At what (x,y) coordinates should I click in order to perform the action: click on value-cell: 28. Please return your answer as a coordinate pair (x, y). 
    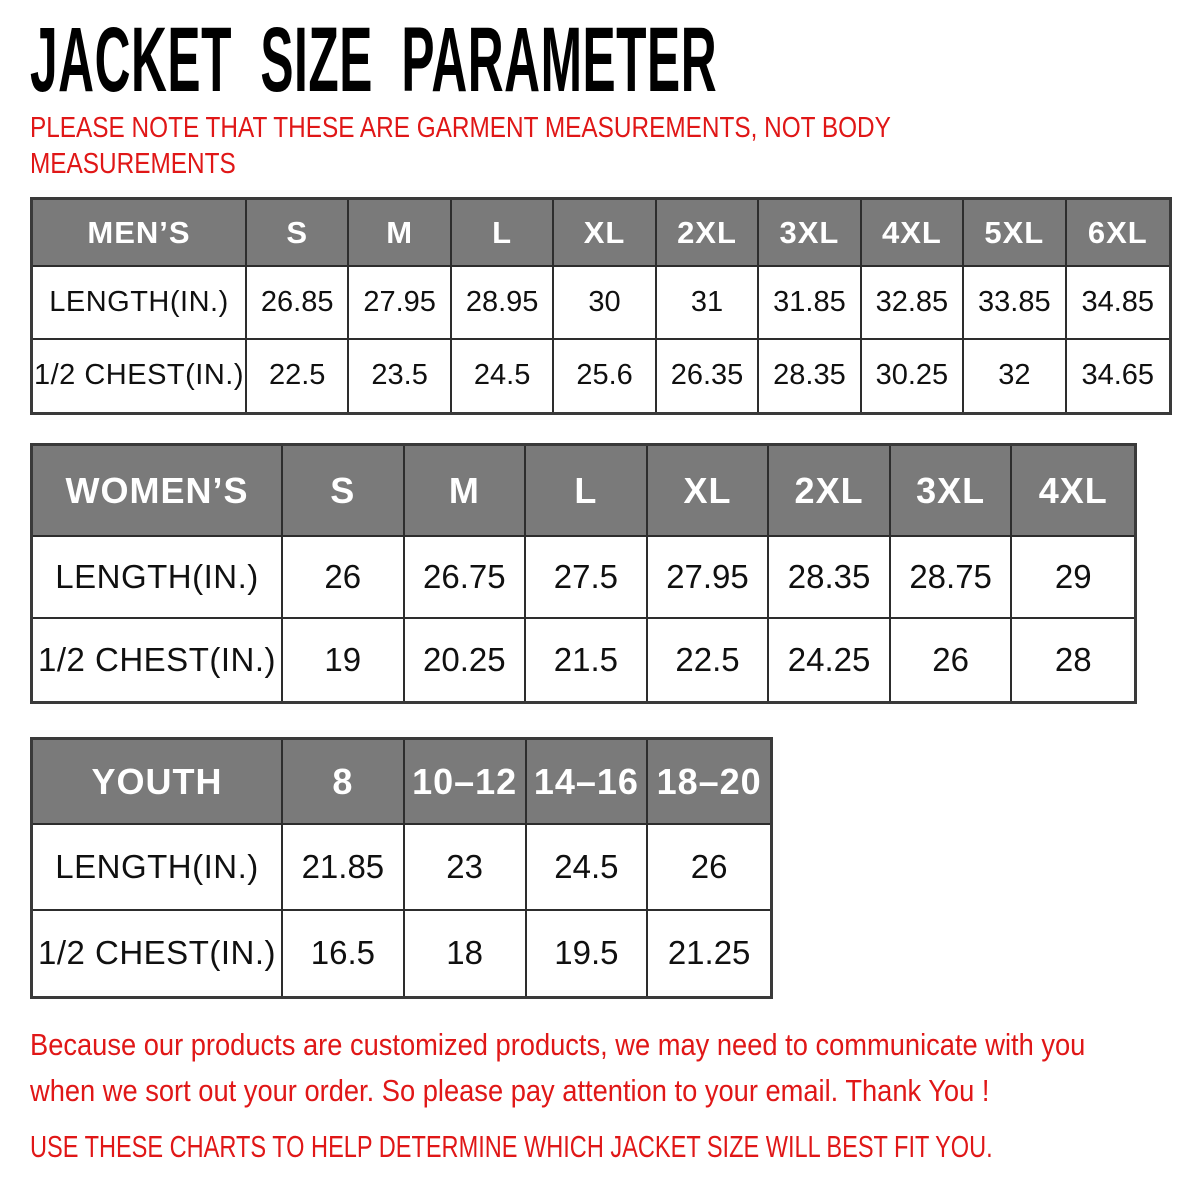
    Looking at the image, I should click on (1073, 659).